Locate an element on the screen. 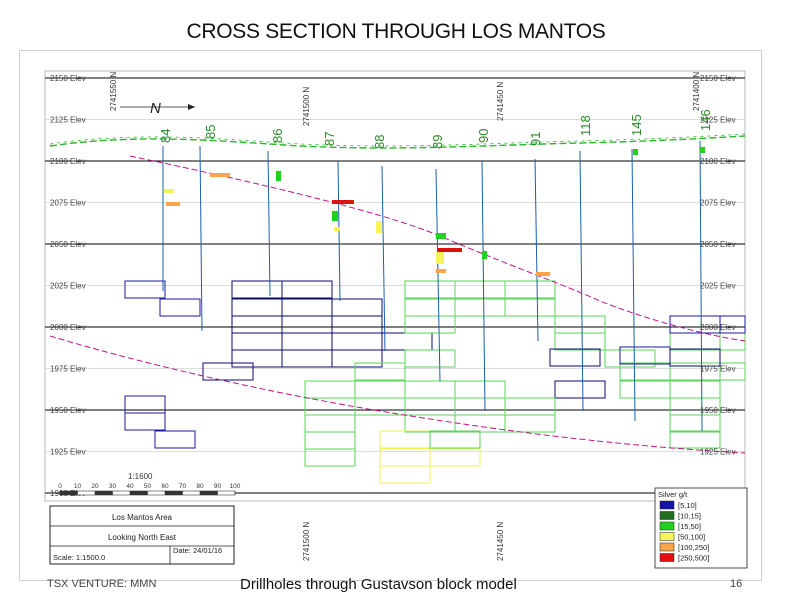 This screenshot has height=612, width=792. scale-tick-label: 60 is located at coordinates (165, 486).